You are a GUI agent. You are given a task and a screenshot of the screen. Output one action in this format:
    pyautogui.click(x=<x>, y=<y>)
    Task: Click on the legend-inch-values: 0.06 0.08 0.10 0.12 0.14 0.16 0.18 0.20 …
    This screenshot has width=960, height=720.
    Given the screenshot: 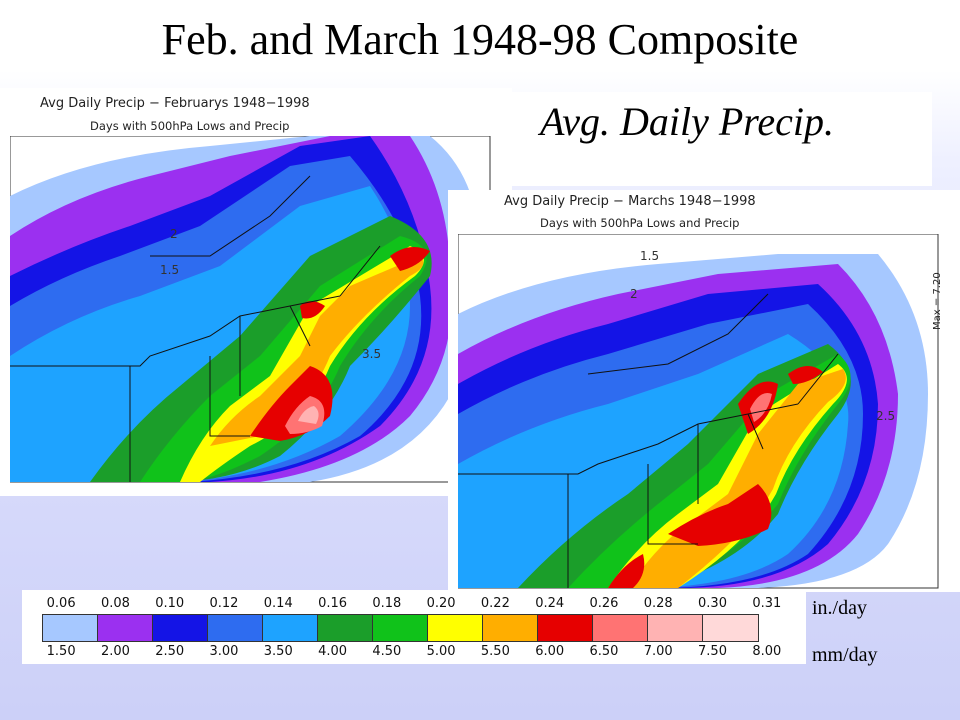 What is the action you would take?
    pyautogui.click(x=414, y=603)
    